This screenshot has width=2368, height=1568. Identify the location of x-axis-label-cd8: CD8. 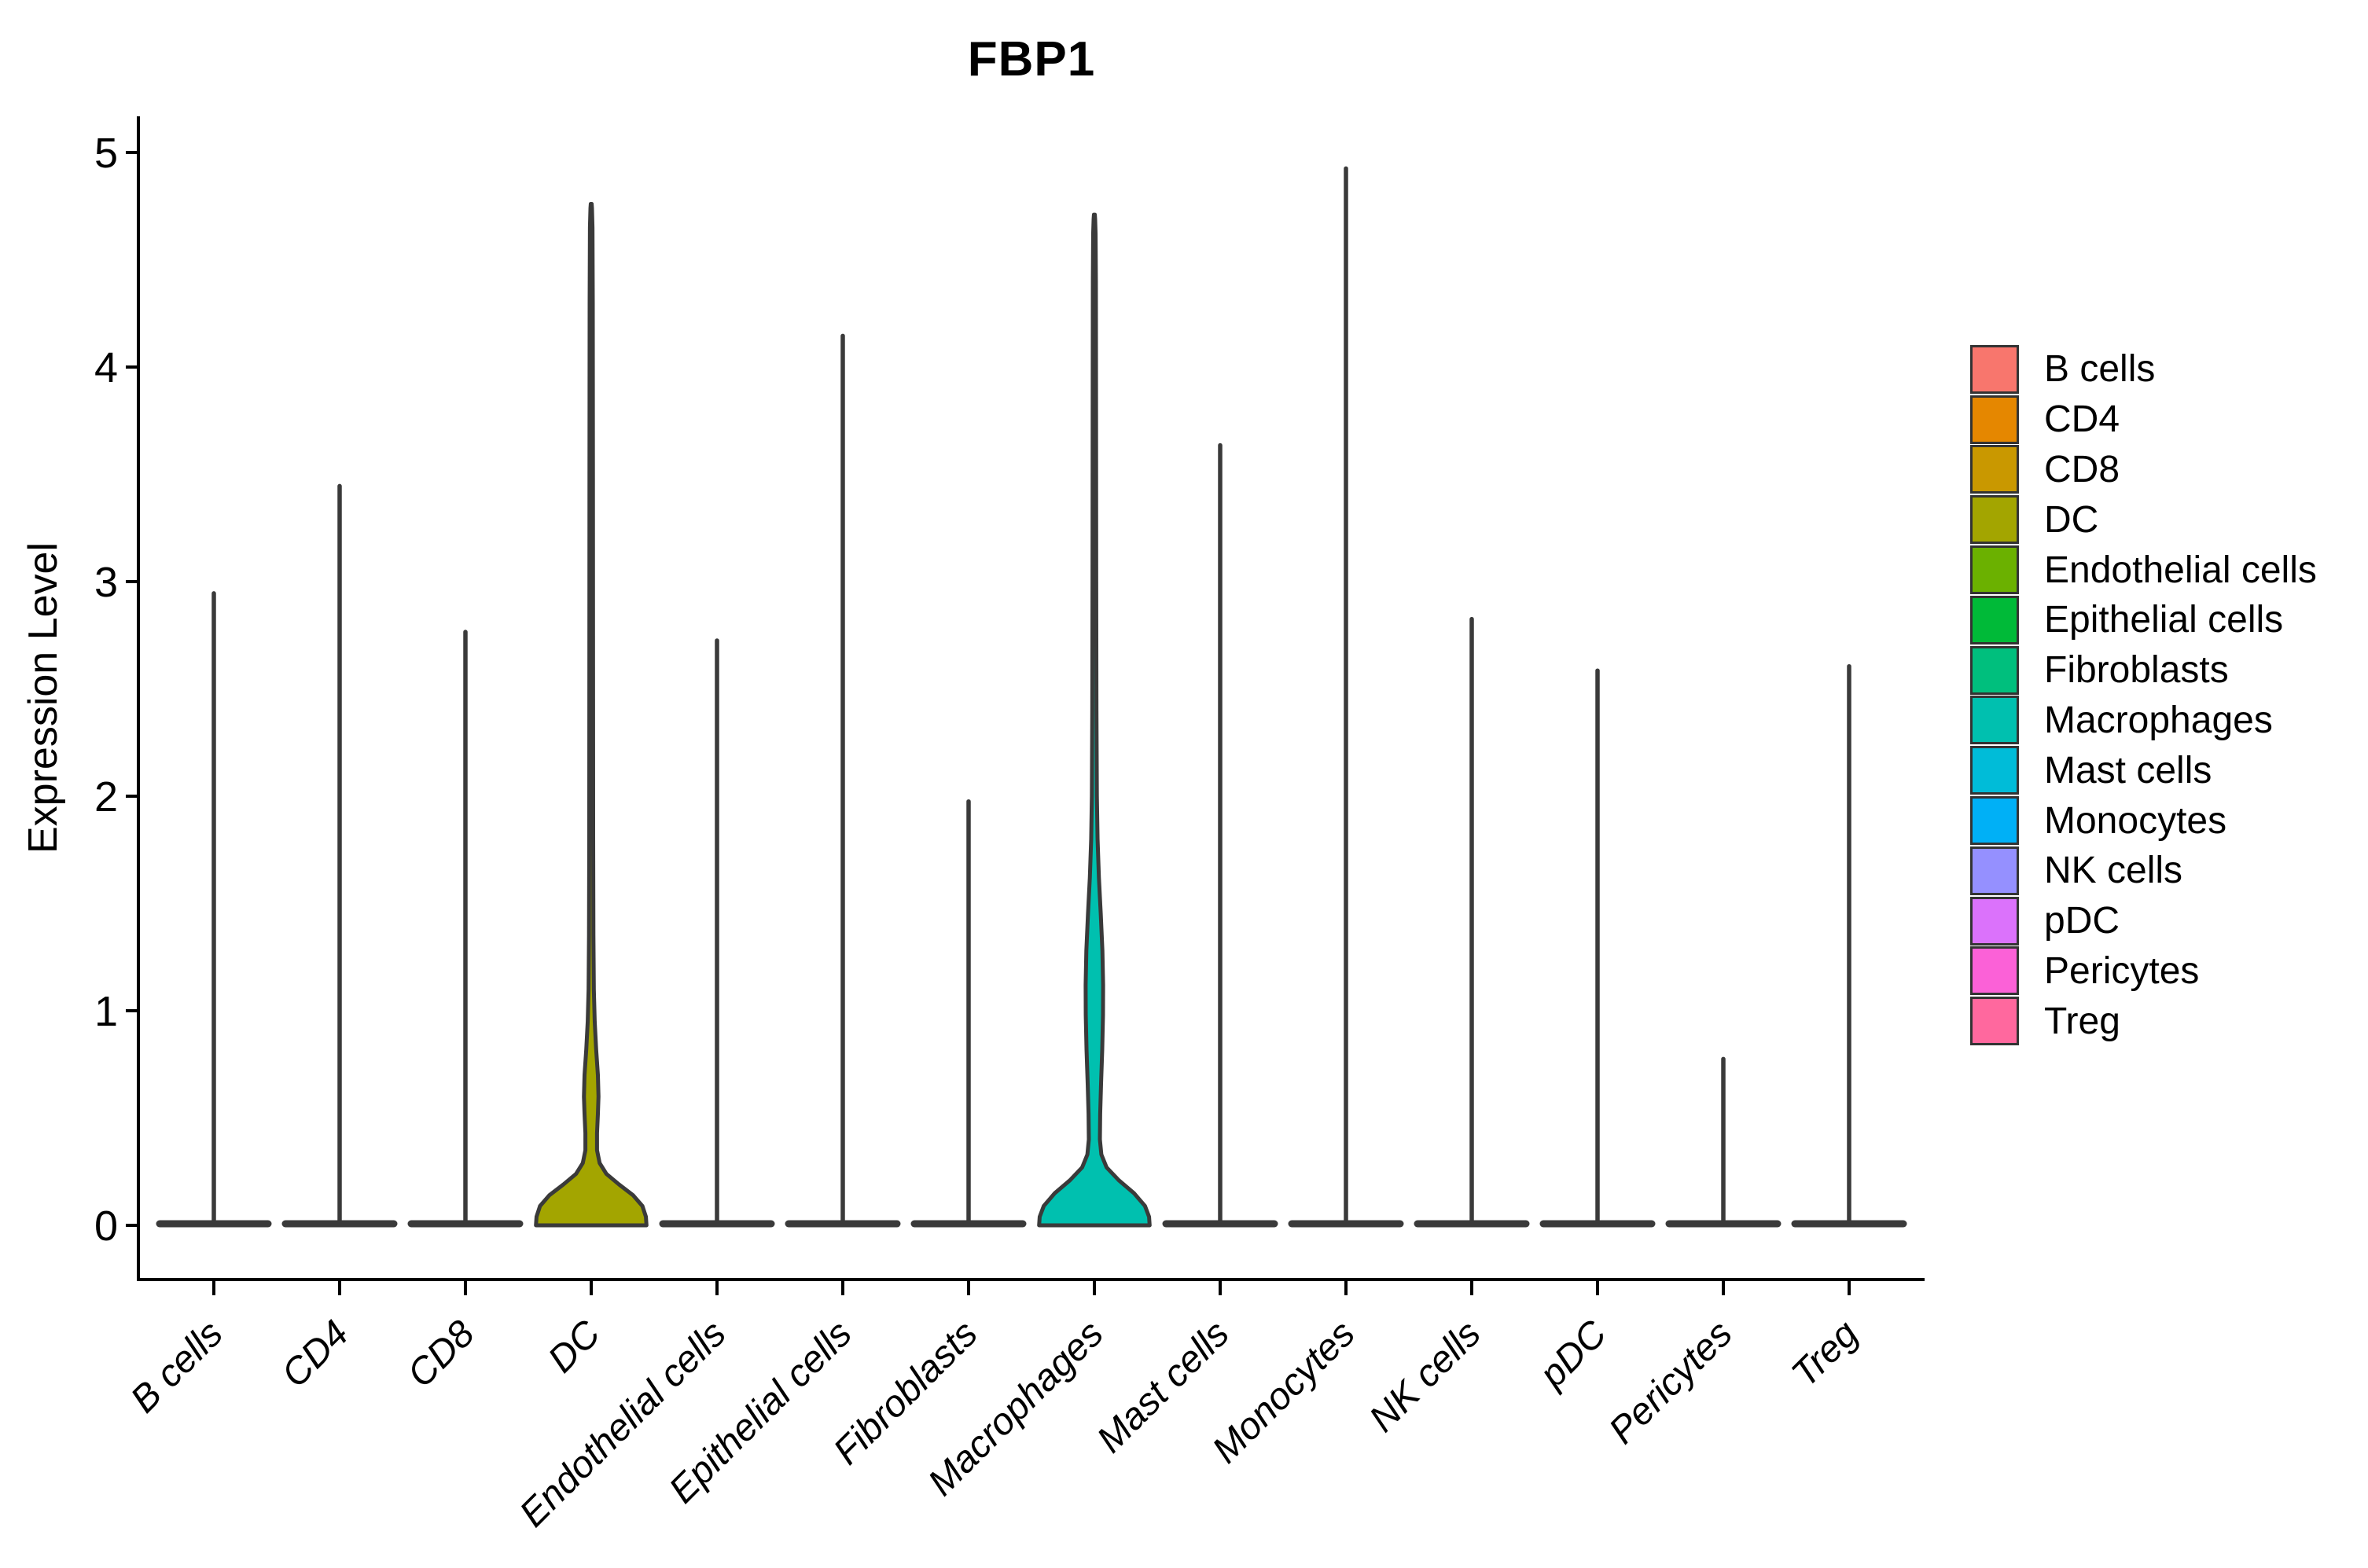
(441, 1354).